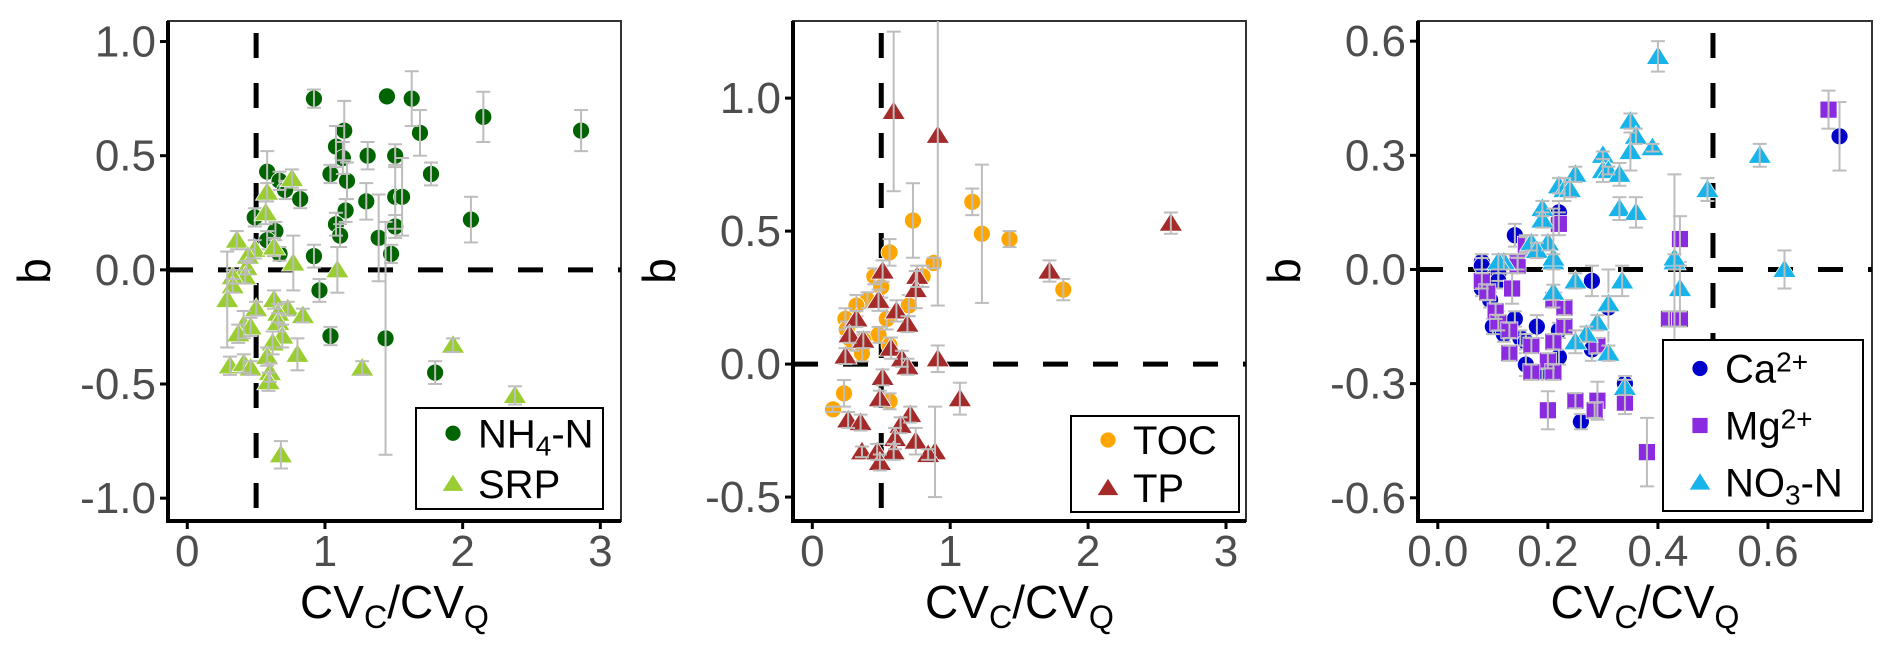 This screenshot has width=1892, height=649. Describe the element at coordinates (1793, 495) in the screenshot. I see `legend-label-part: 3` at that location.